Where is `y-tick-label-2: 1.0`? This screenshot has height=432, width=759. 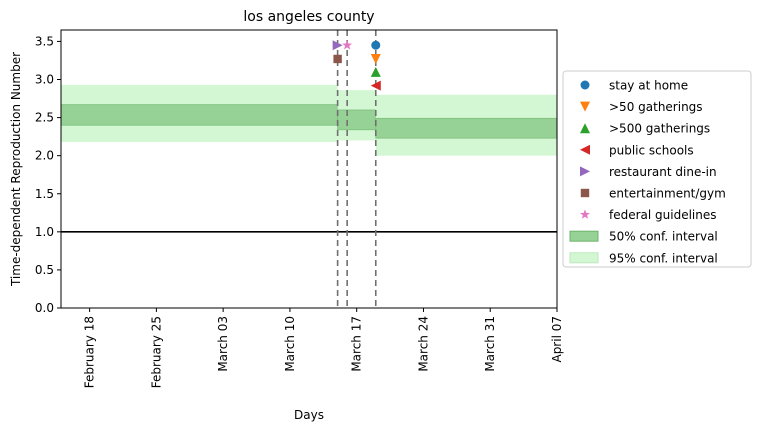
y-tick-label-2: 1.0 is located at coordinates (44, 232).